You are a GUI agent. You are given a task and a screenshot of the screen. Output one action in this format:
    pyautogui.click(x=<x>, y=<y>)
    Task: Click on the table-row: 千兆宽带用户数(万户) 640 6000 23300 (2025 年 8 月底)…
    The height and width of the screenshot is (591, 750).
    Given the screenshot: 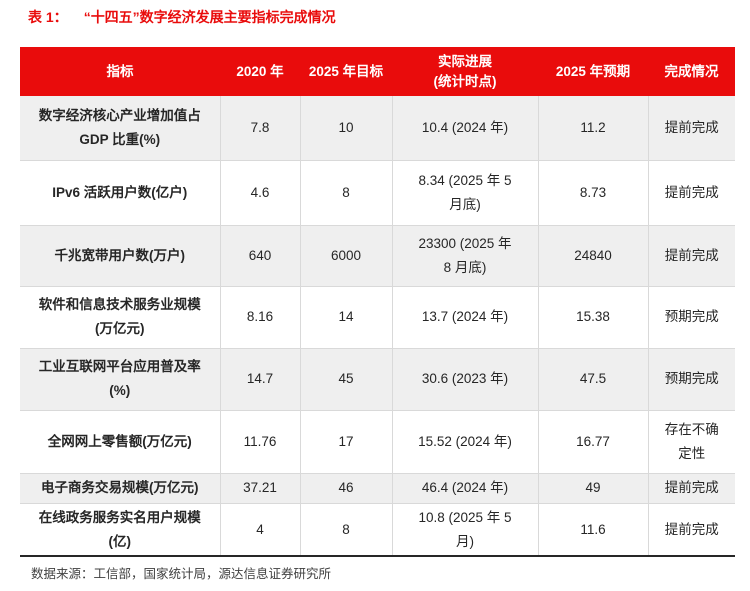 What is the action you would take?
    pyautogui.click(x=377, y=255)
    